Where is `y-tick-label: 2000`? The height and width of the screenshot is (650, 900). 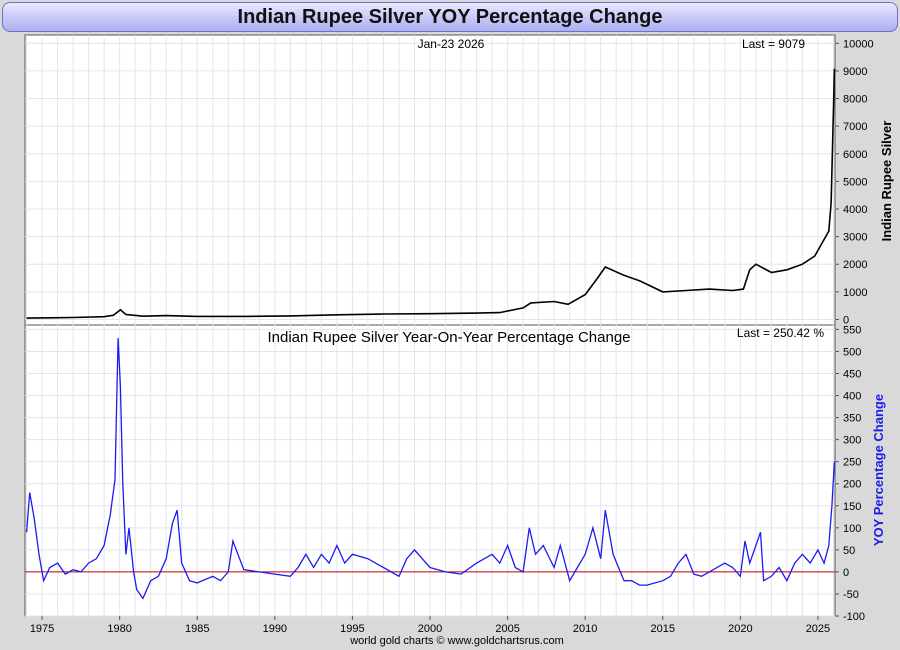
y-tick-label: 2000 is located at coordinates (855, 265).